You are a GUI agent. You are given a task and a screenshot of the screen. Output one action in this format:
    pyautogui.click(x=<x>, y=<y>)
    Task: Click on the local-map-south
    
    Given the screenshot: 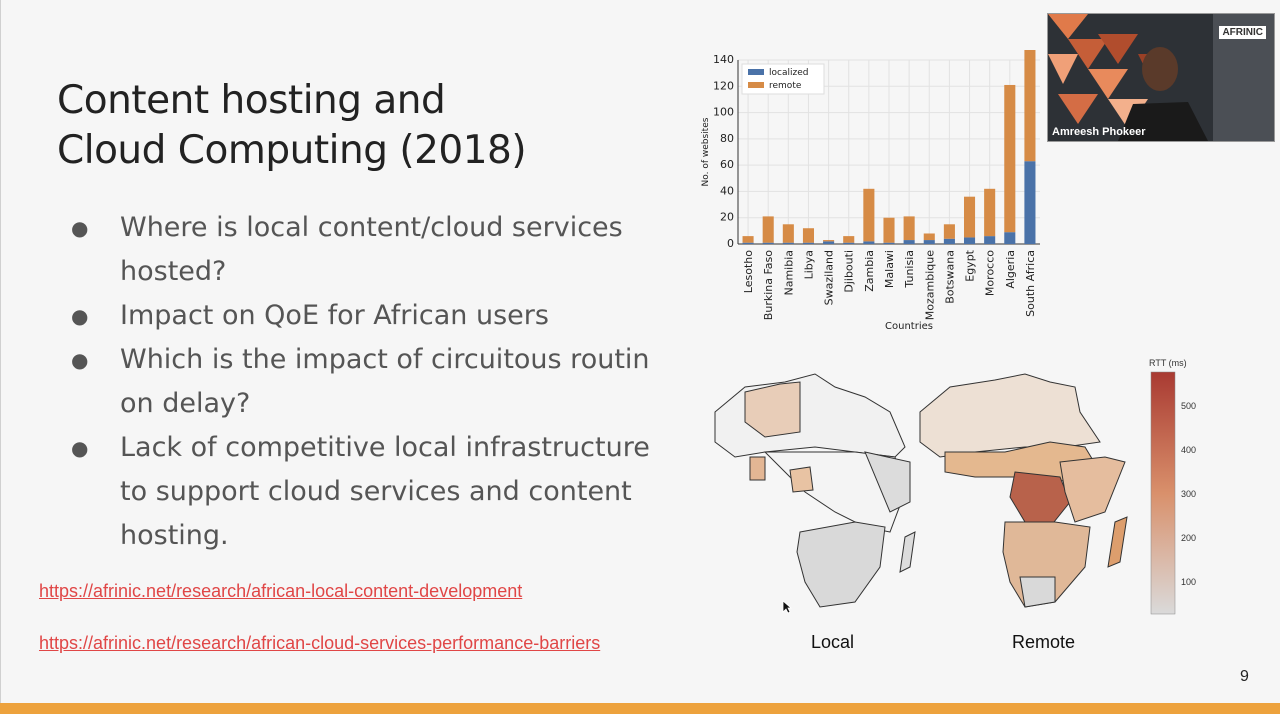 What is the action you would take?
    pyautogui.click(x=841, y=564)
    